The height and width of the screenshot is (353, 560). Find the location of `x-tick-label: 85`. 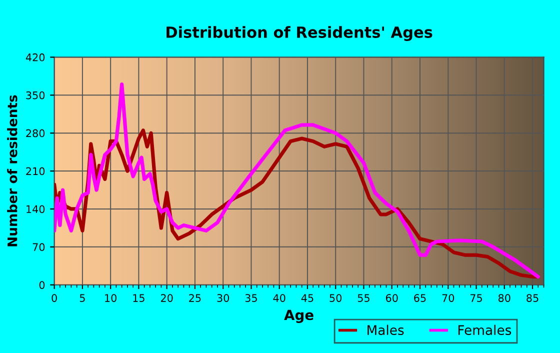

x-tick-label: 85 is located at coordinates (532, 298).